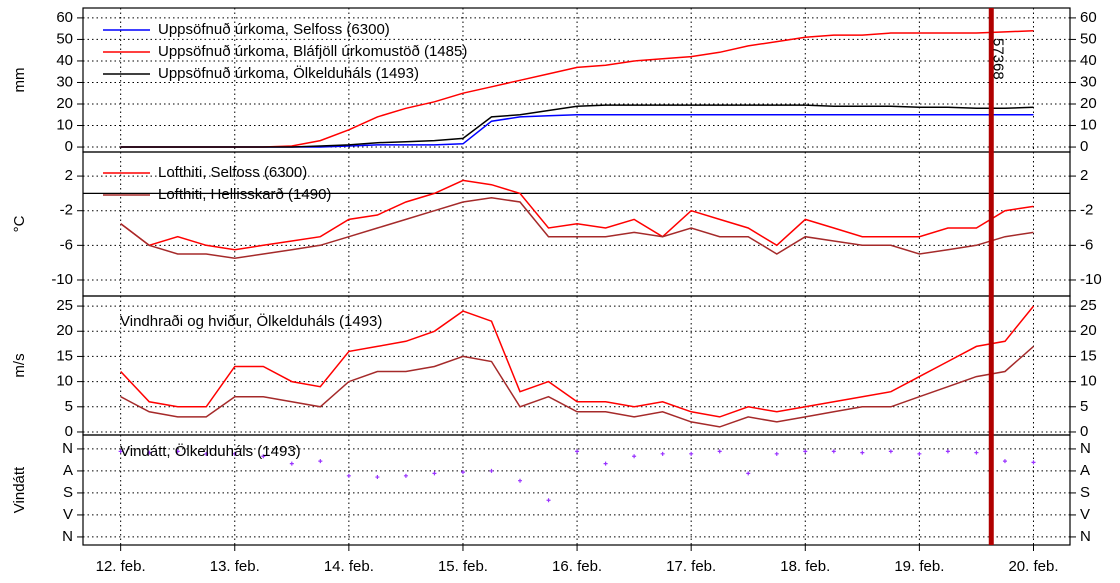 This screenshot has width=1120, height=583. What do you see at coordinates (1086, 210) in the screenshot?
I see `y-tick-label-right: -2` at bounding box center [1086, 210].